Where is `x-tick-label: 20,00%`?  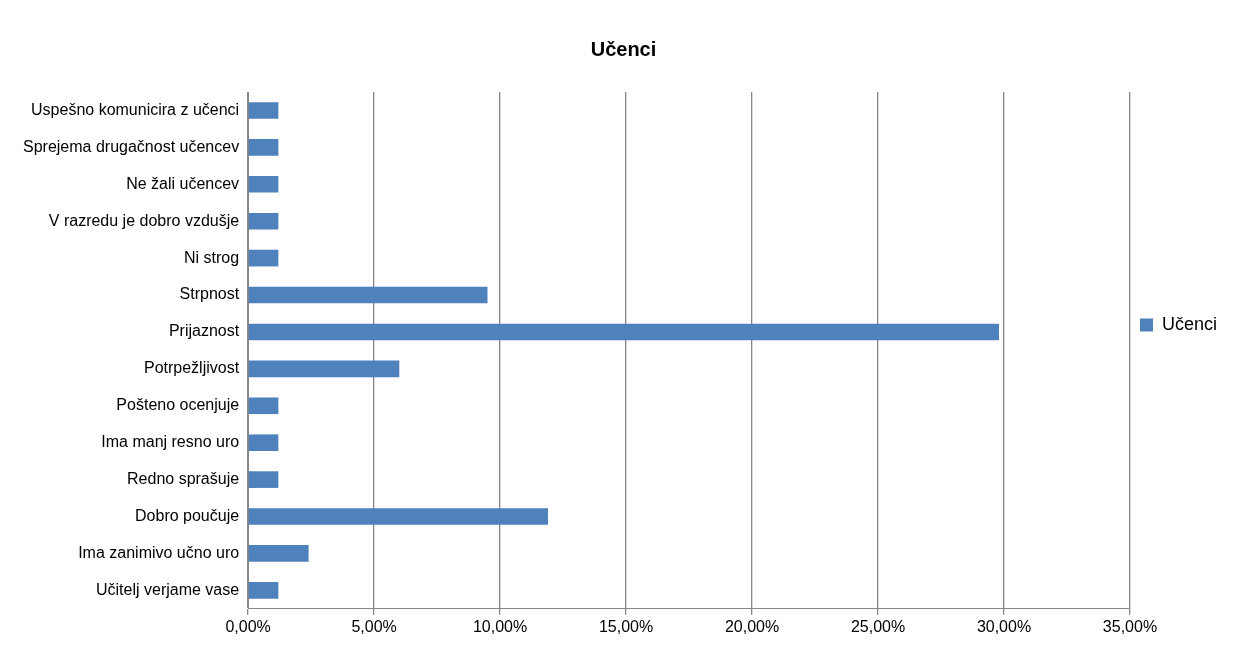
x-tick-label: 20,00% is located at coordinates (752, 626).